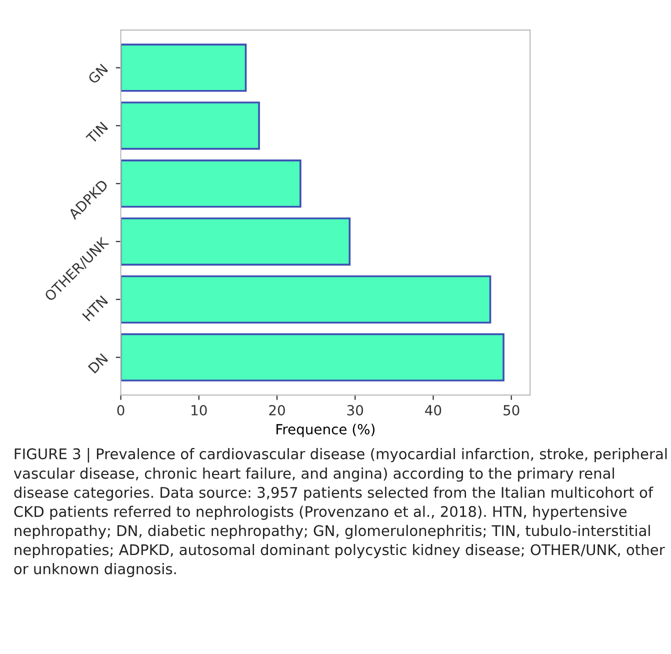  I want to click on x-tick-label: 20, so click(277, 410).